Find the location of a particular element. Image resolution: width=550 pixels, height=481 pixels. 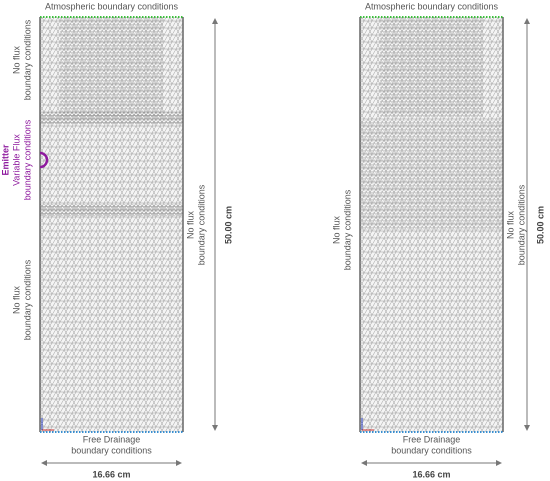

left-label: Emitter is located at coordinates (5, 160).